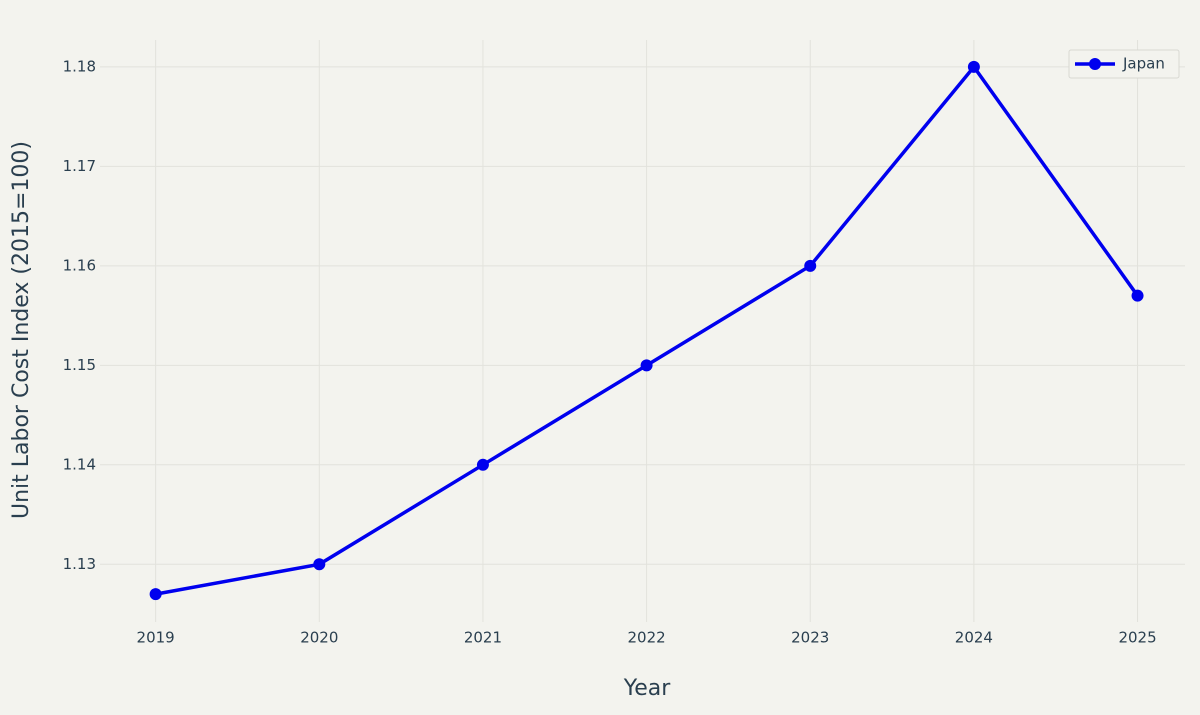  I want to click on x-tick-label: 2022, so click(646, 638).